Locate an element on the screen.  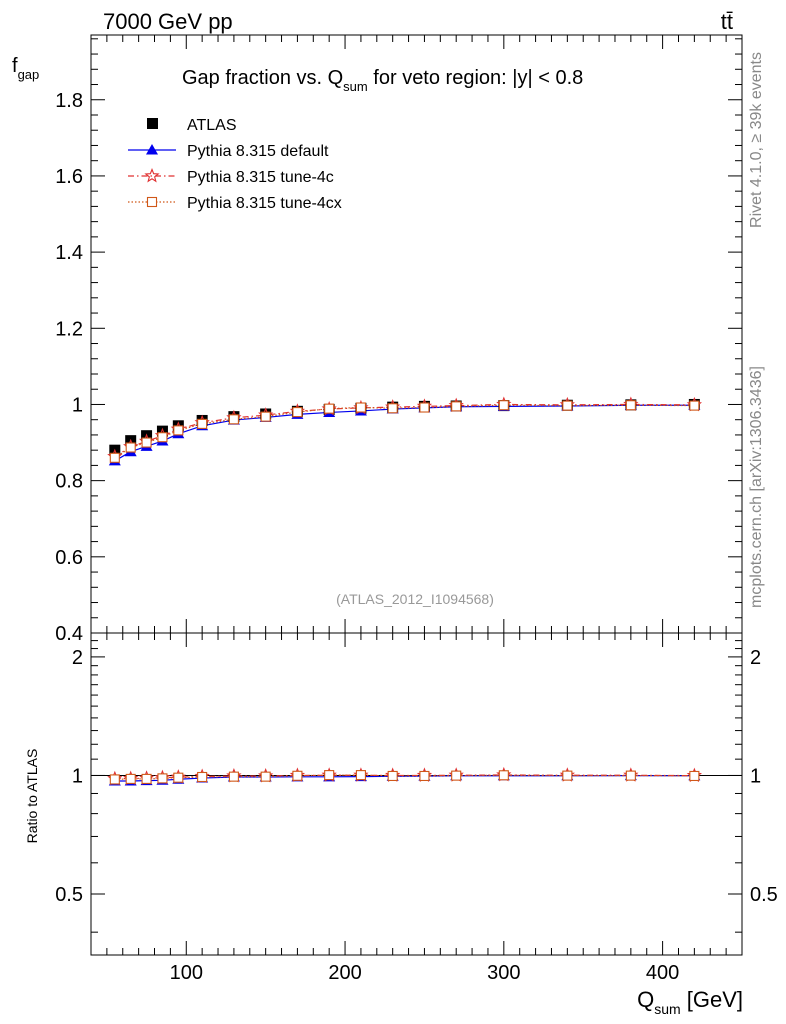
main-y-tick-label: 1.2 is located at coordinates (69, 329).